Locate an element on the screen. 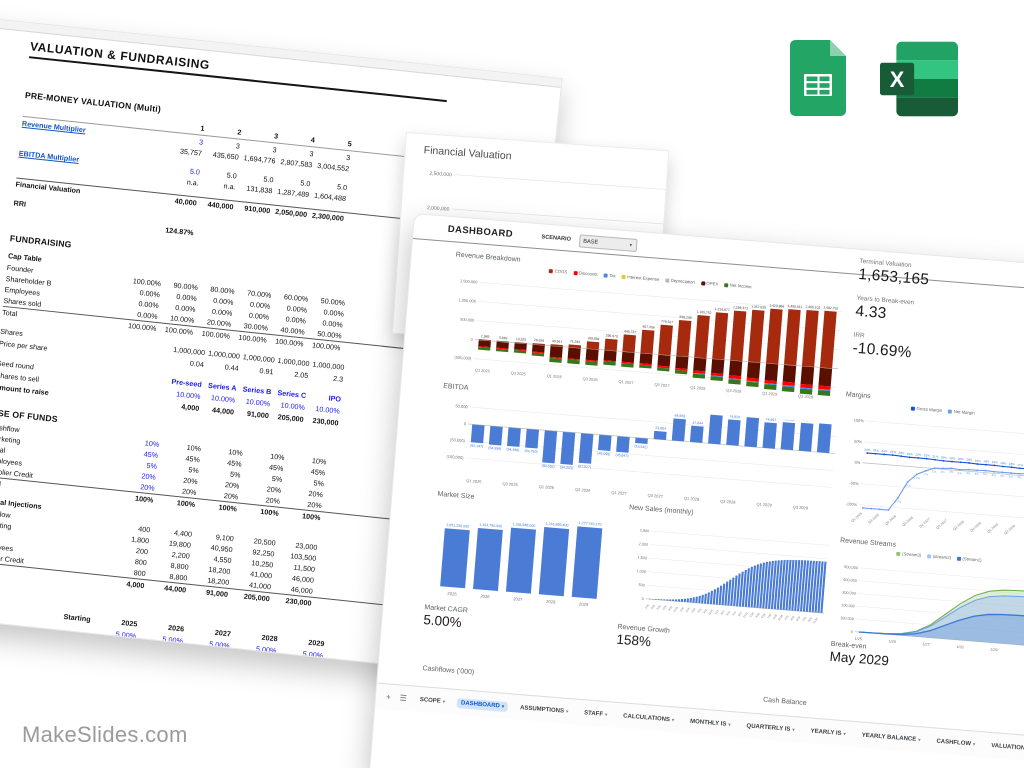 This screenshot has width=1024, height=768. scenario-dropdown: BASE ▼ is located at coordinates (608, 243).